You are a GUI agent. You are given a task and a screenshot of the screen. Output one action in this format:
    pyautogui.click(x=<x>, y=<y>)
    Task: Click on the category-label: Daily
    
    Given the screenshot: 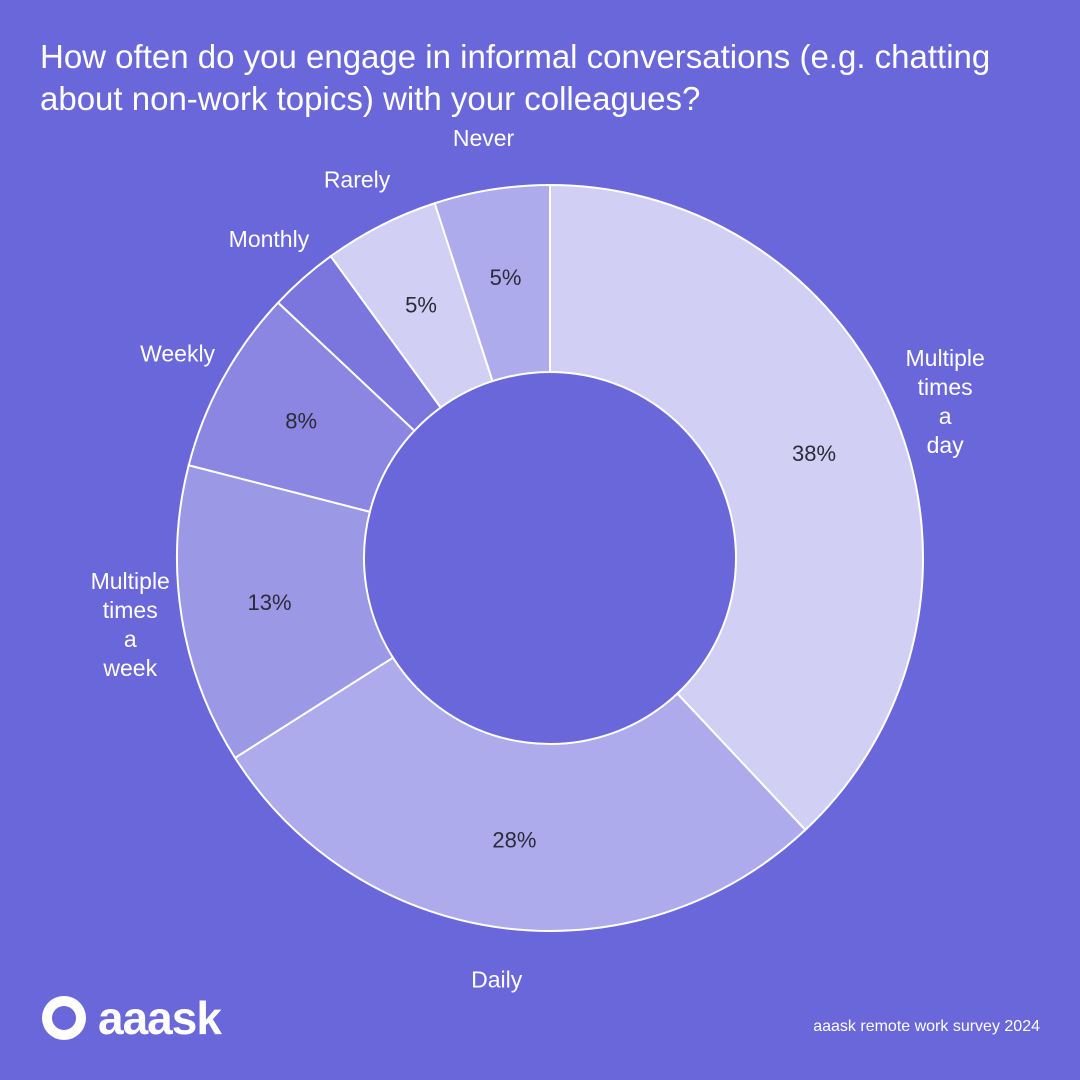 What is the action you would take?
    pyautogui.click(x=497, y=980)
    